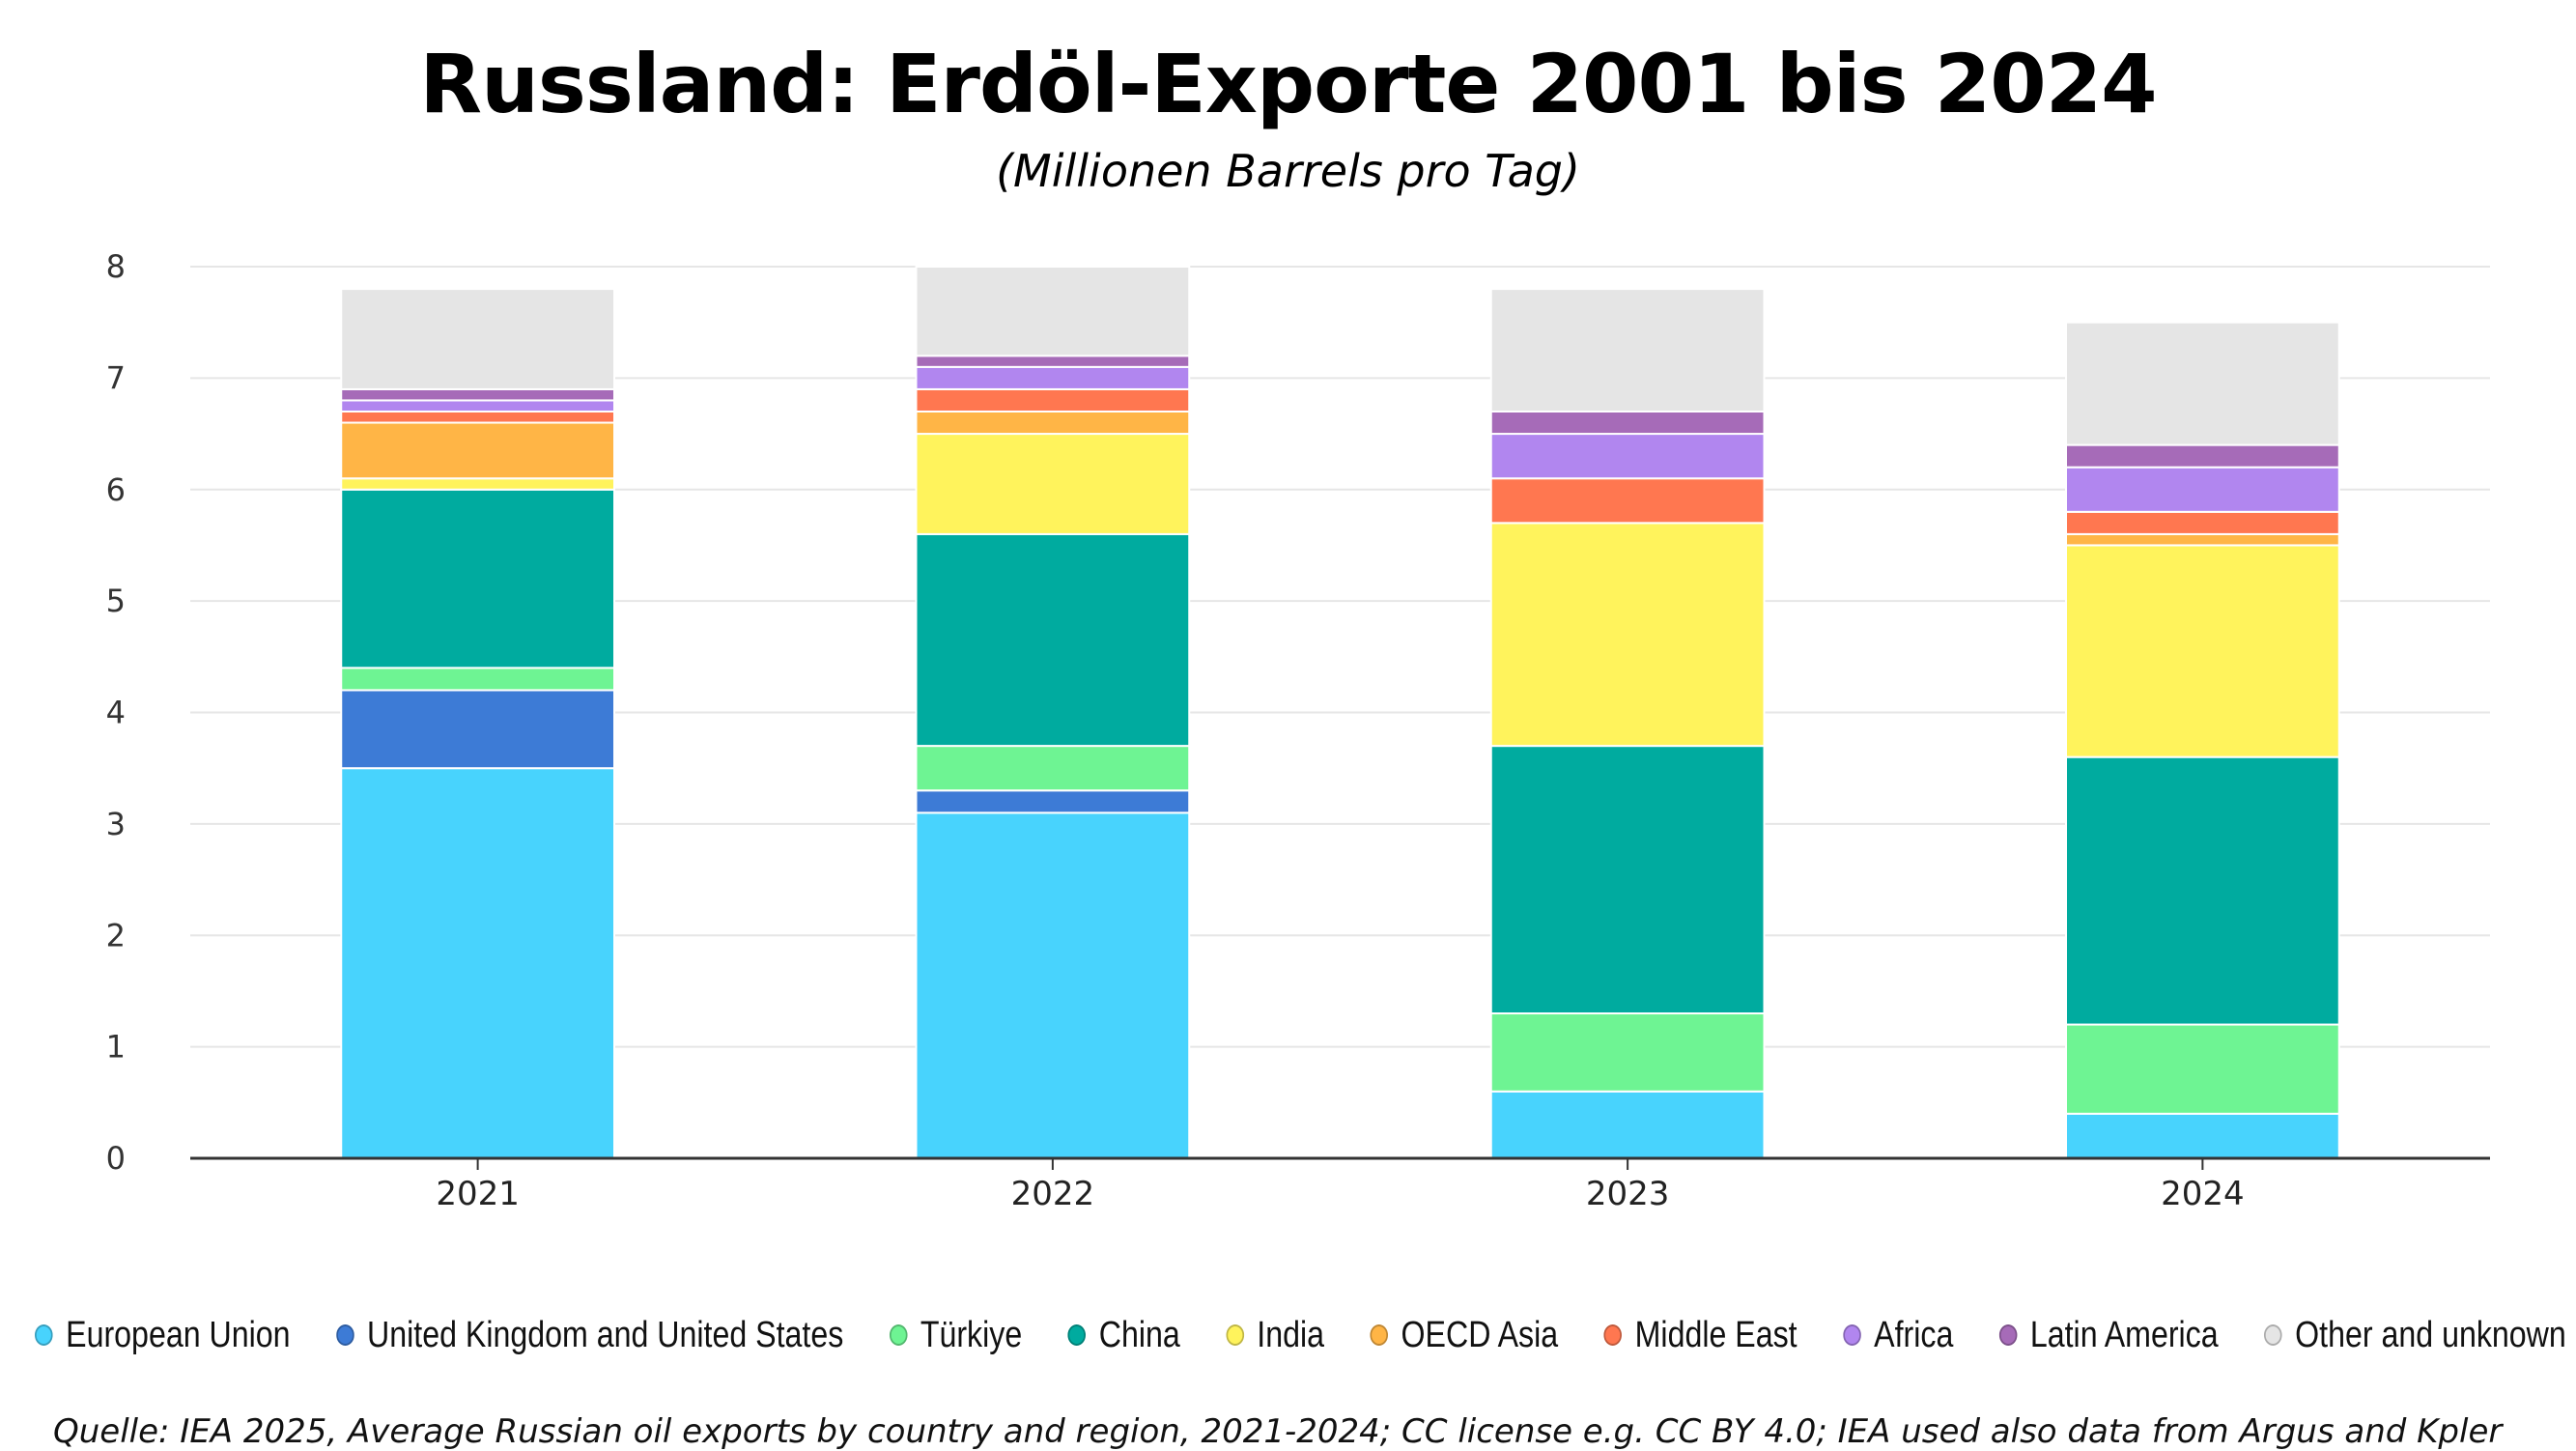 The height and width of the screenshot is (1451, 2576). I want to click on y-axis: 0 1 2 3 4 5 6 7 8, so click(116, 712).